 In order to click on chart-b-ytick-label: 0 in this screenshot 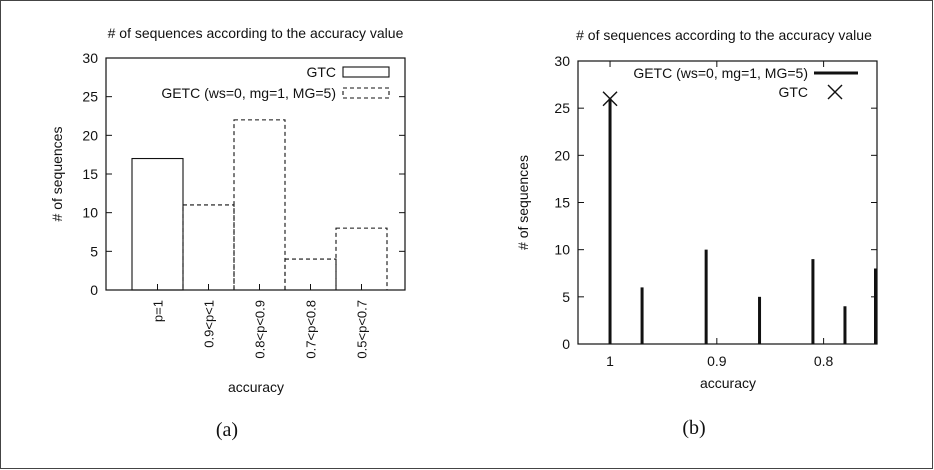, I will do `click(566, 344)`.